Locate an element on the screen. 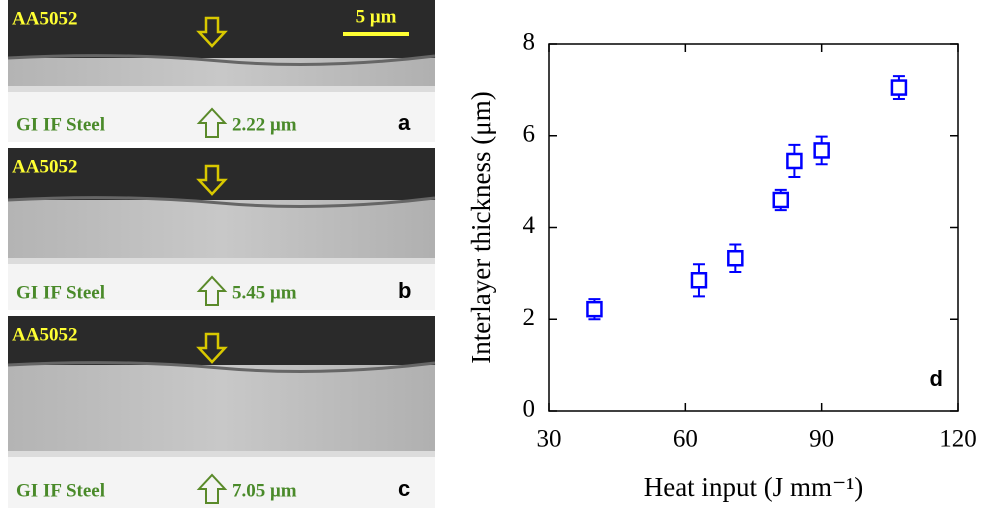 The image size is (1003, 508). y-tick-label: 2 is located at coordinates (529, 317).